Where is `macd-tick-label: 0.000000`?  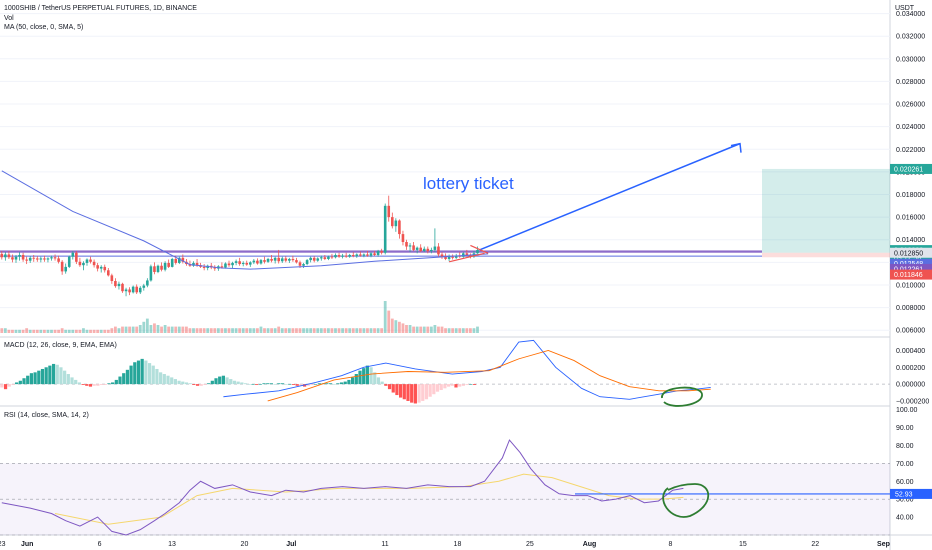 macd-tick-label: 0.000000 is located at coordinates (910, 385).